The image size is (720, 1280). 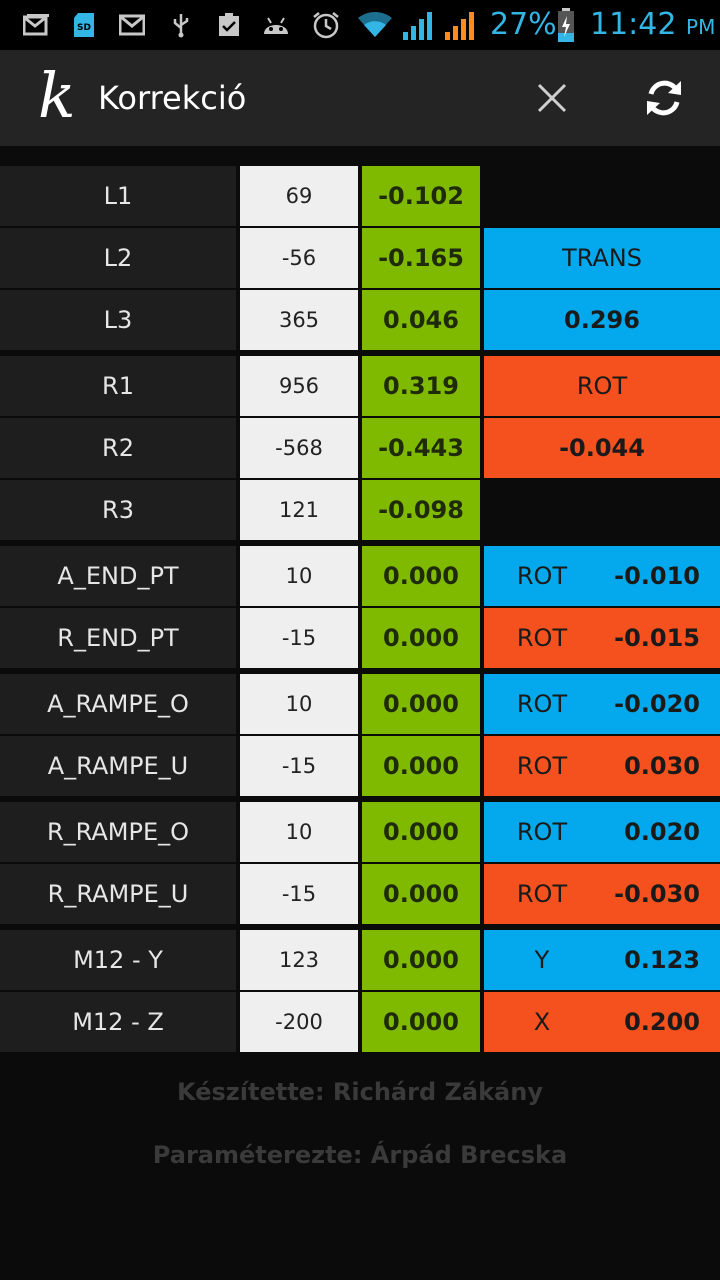 What do you see at coordinates (360, 638) in the screenshot?
I see `table-row: R_END_PT -15 0.000 ROT -0.015` at bounding box center [360, 638].